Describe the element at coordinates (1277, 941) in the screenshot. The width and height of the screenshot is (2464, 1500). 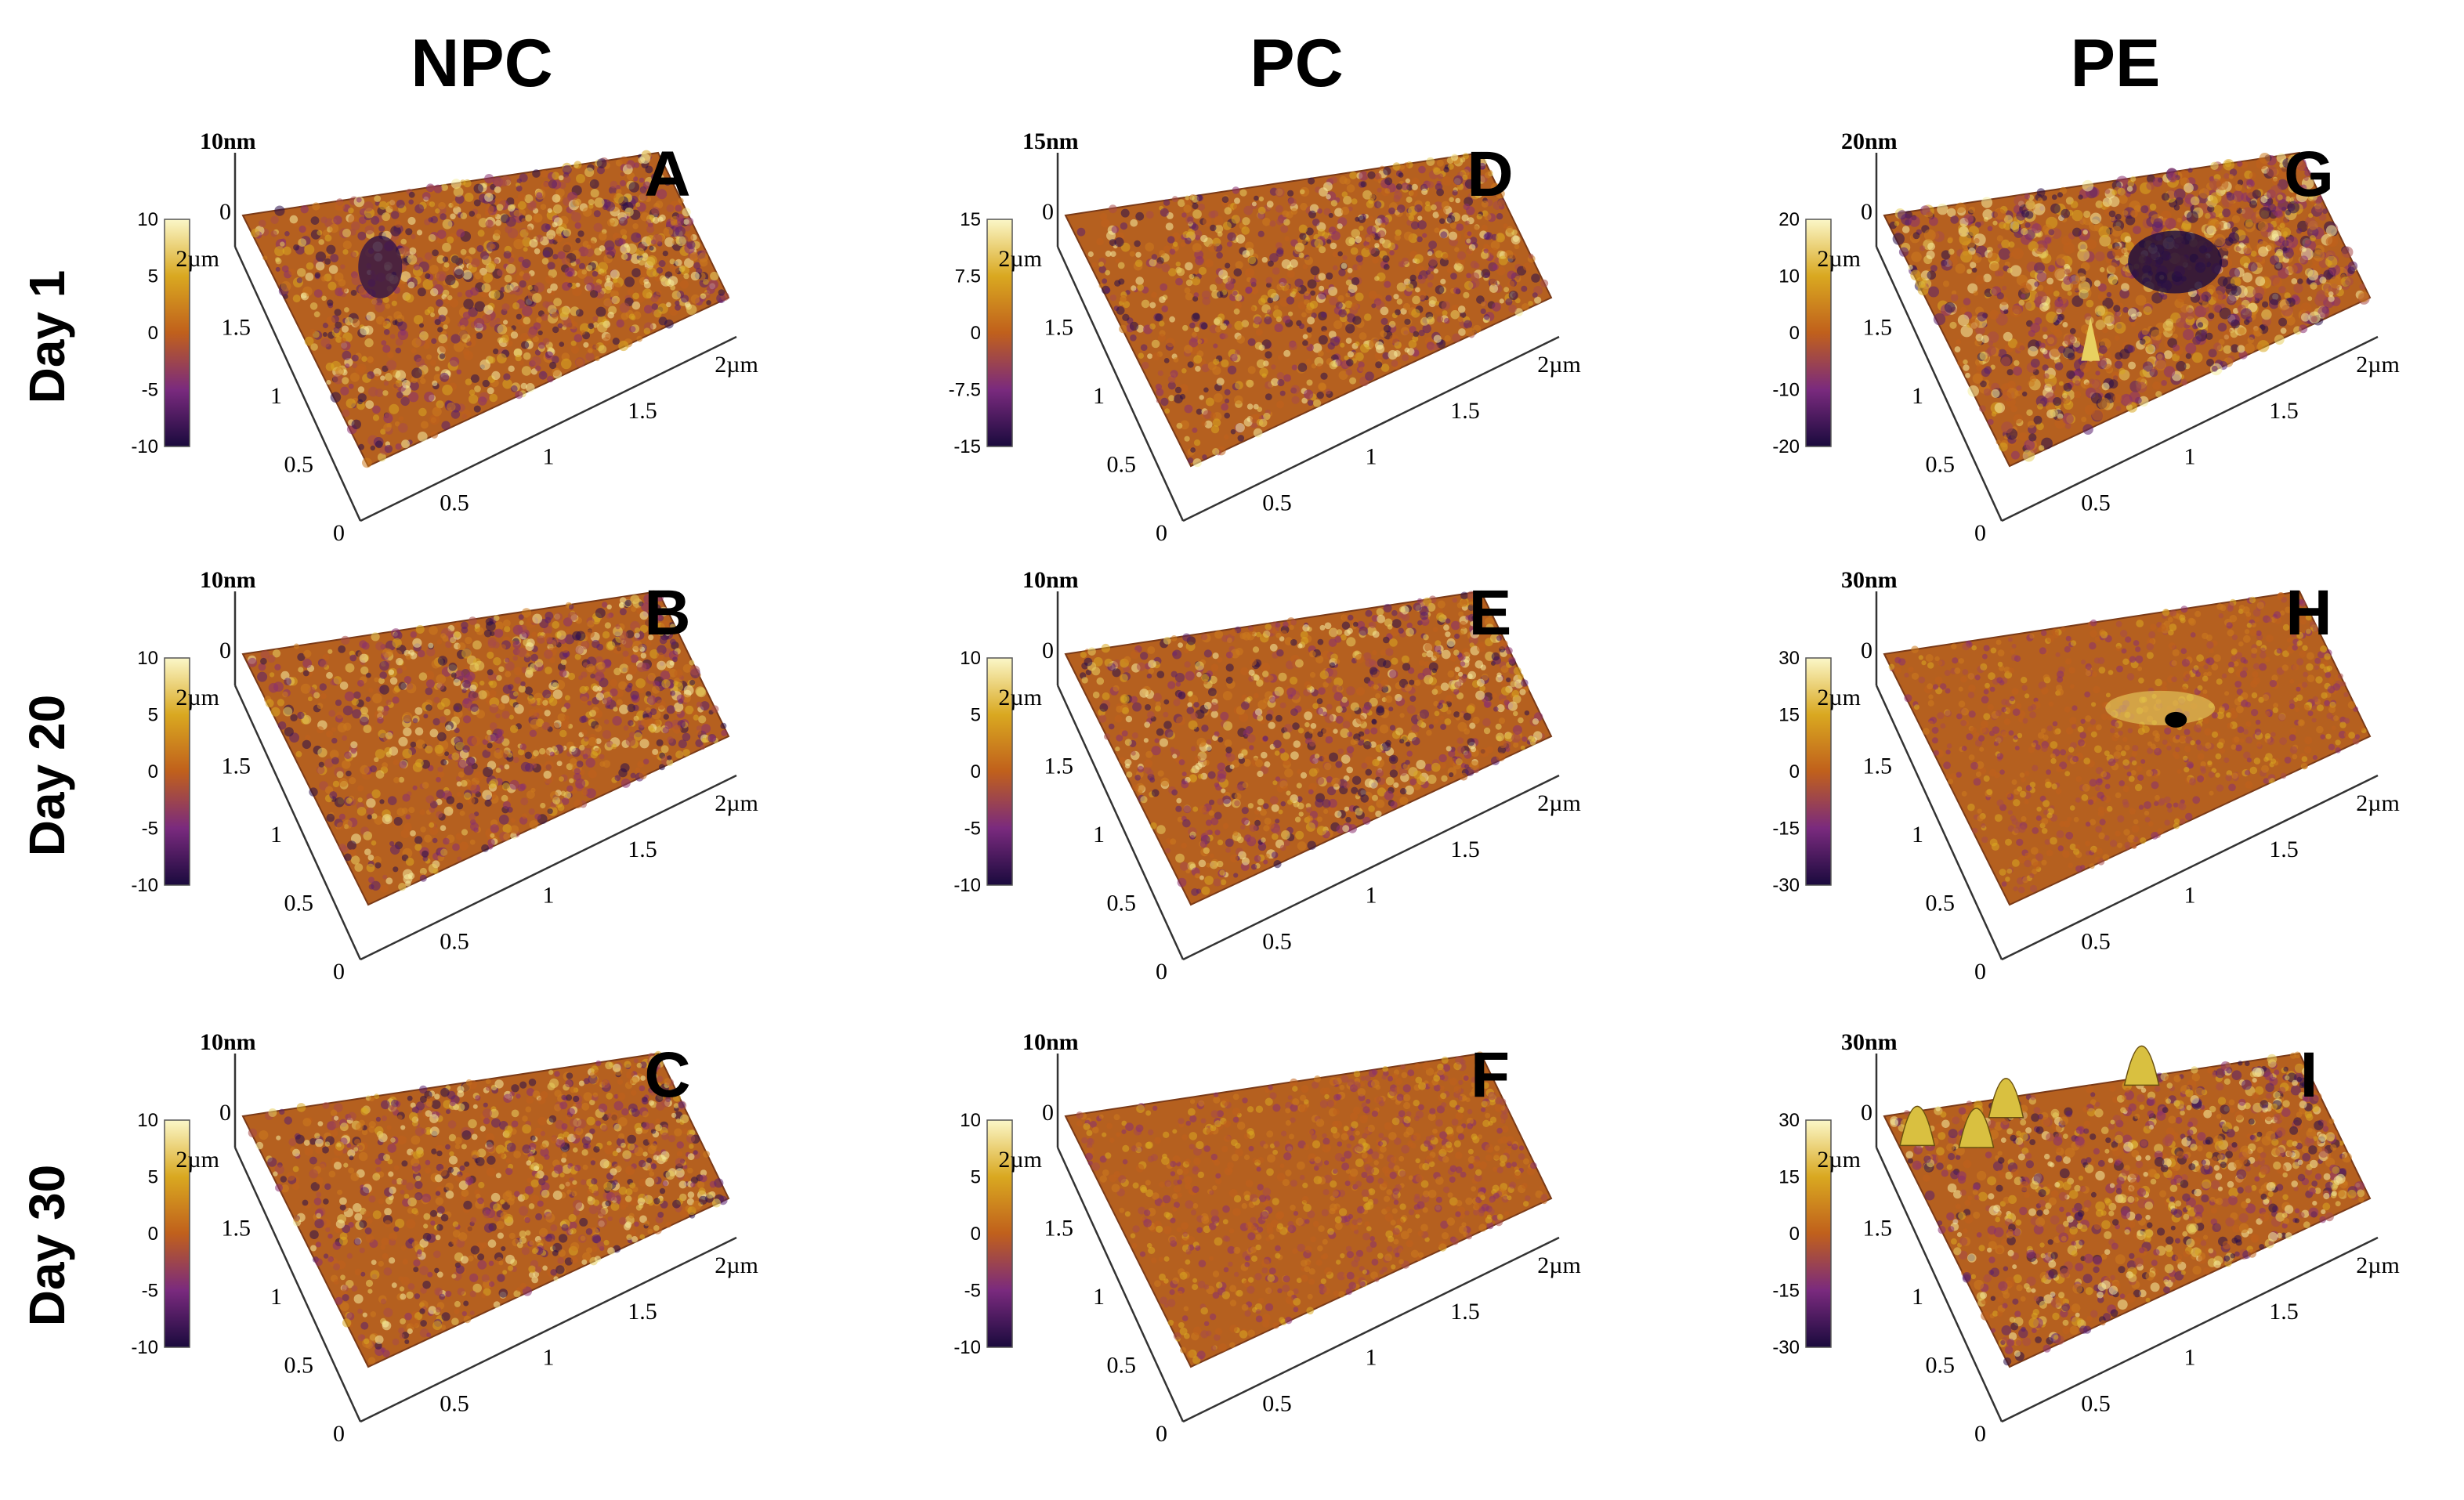
I see `x-axis-tick: 0.5` at that location.